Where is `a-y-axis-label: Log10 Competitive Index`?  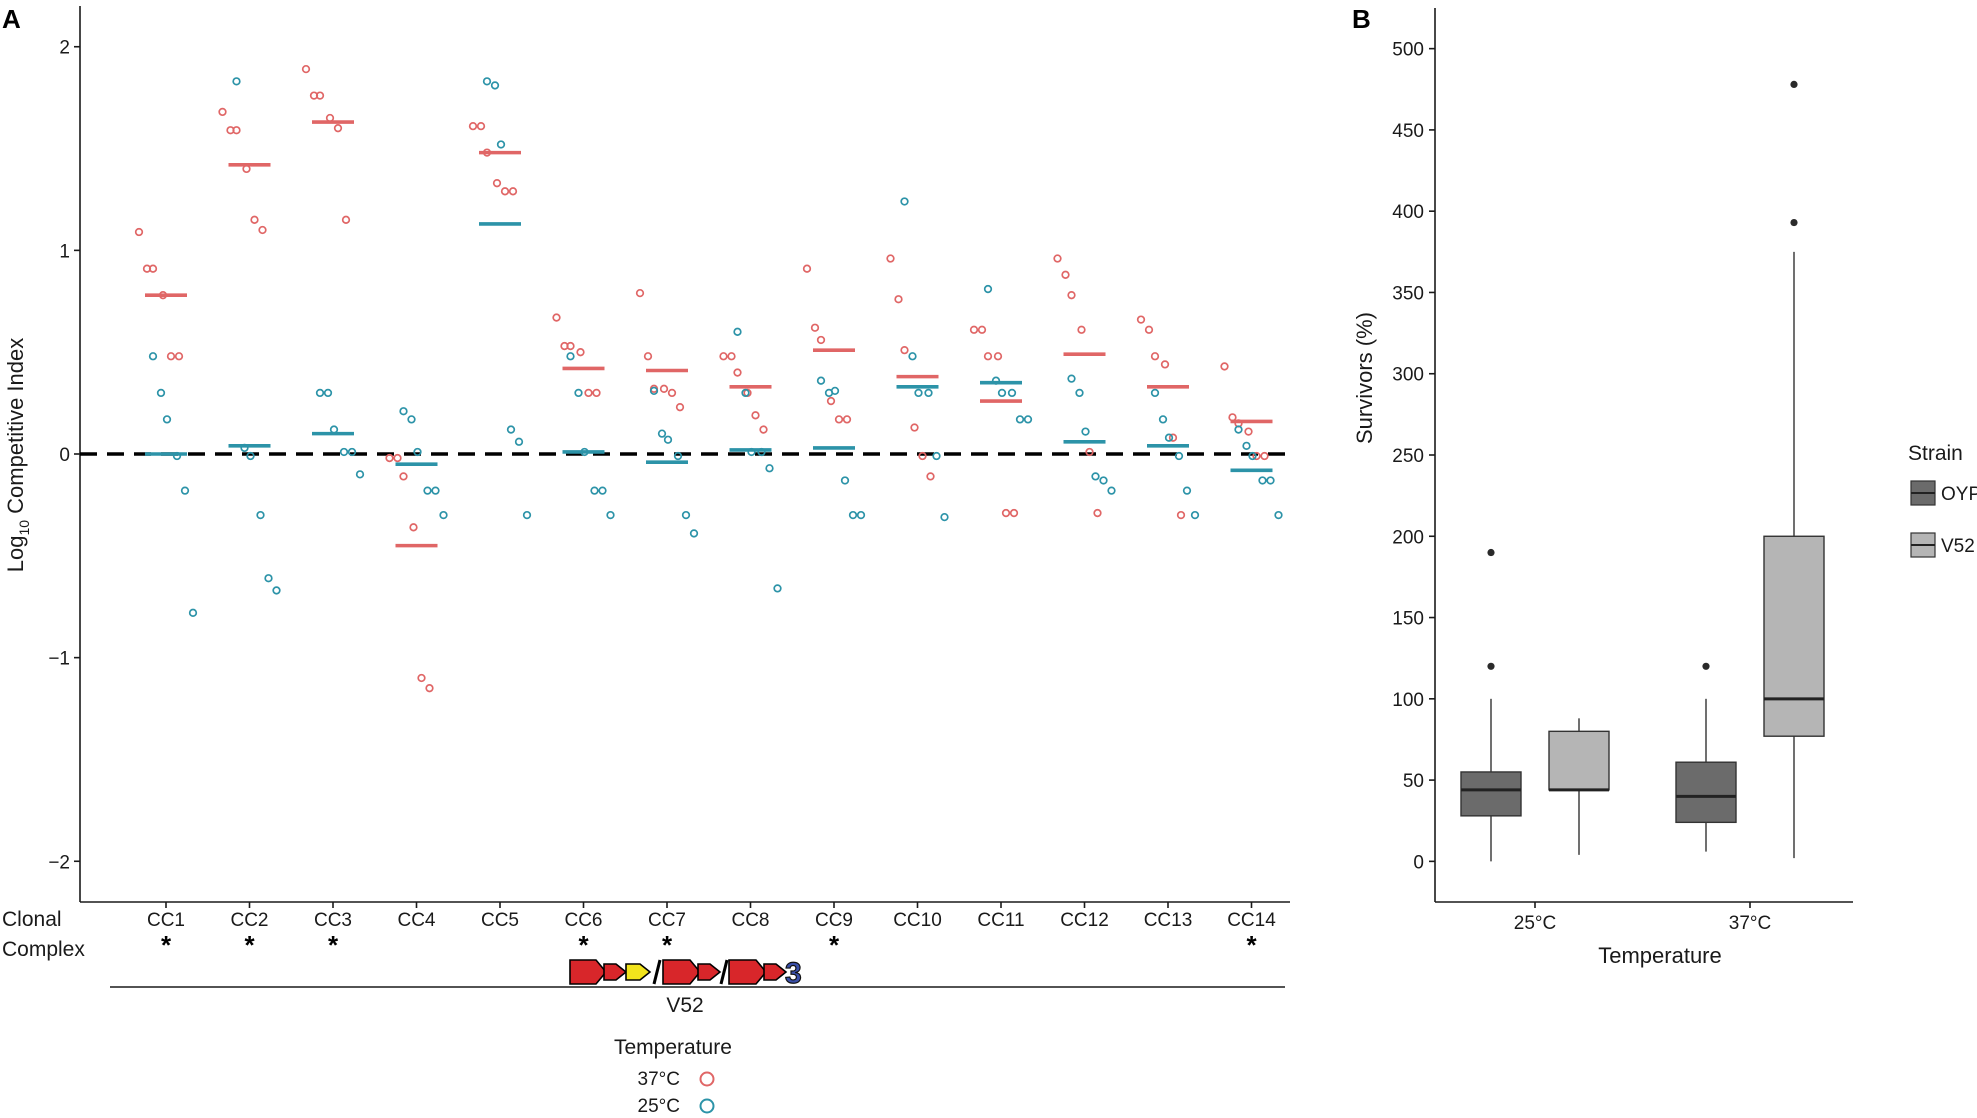
a-y-axis-label: Log10 Competitive Index is located at coordinates (17, 455).